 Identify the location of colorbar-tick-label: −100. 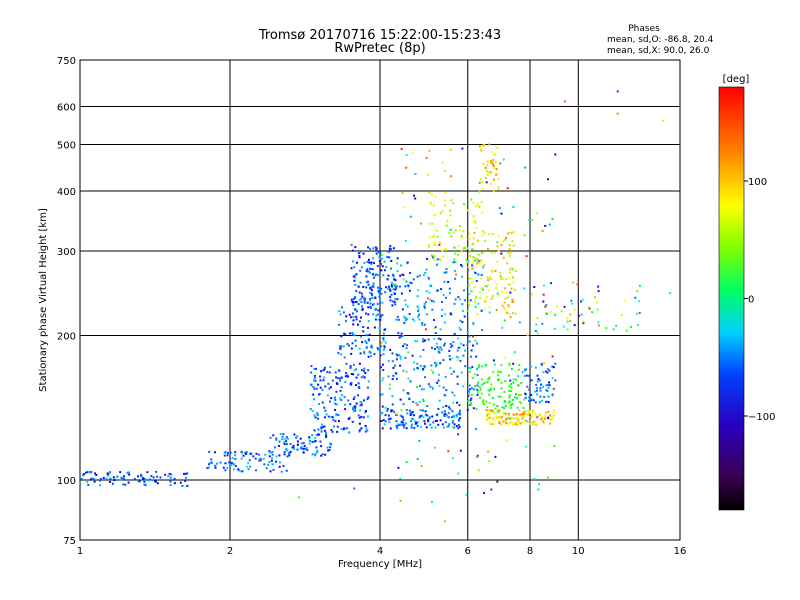
(761, 417).